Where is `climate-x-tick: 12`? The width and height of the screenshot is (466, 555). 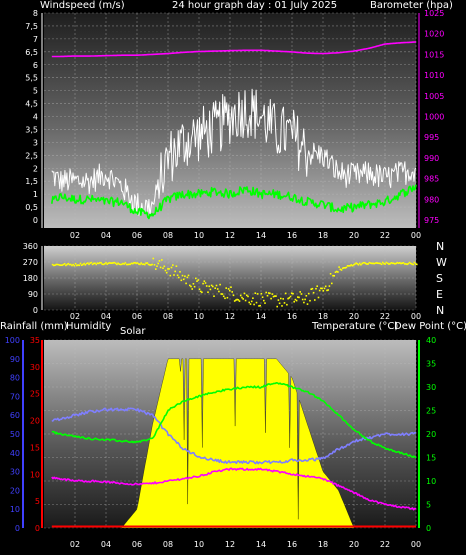
climate-x-tick: 12 is located at coordinates (230, 544).